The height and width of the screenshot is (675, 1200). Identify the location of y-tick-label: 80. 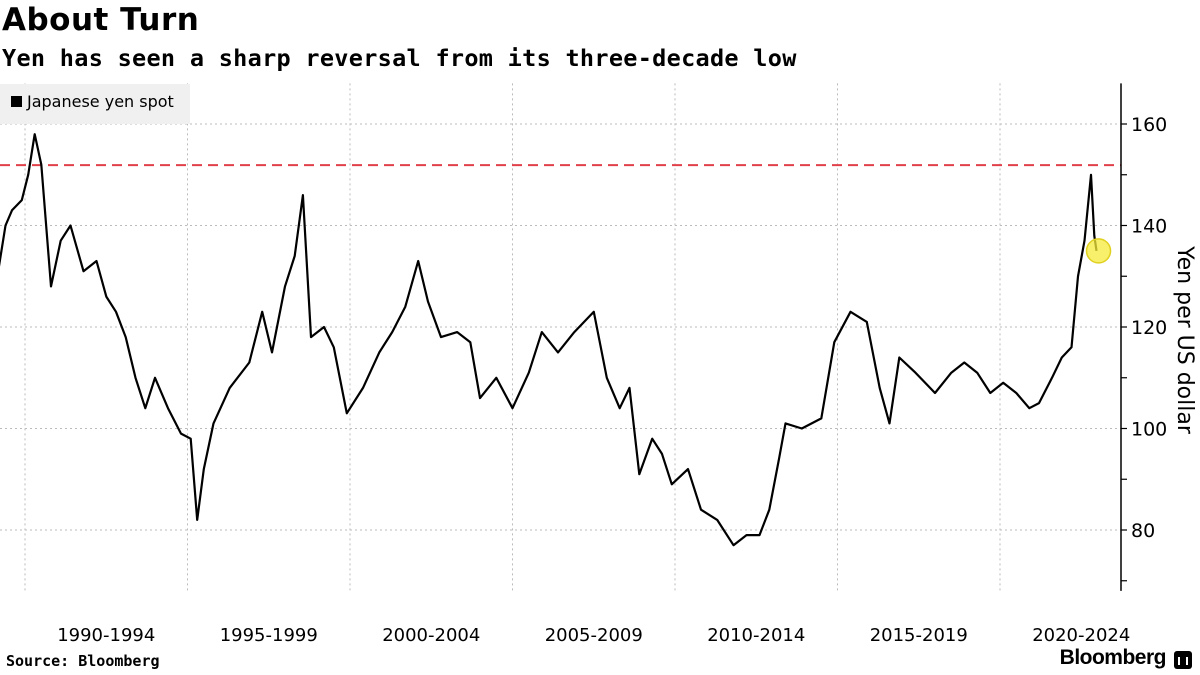
(1143, 531).